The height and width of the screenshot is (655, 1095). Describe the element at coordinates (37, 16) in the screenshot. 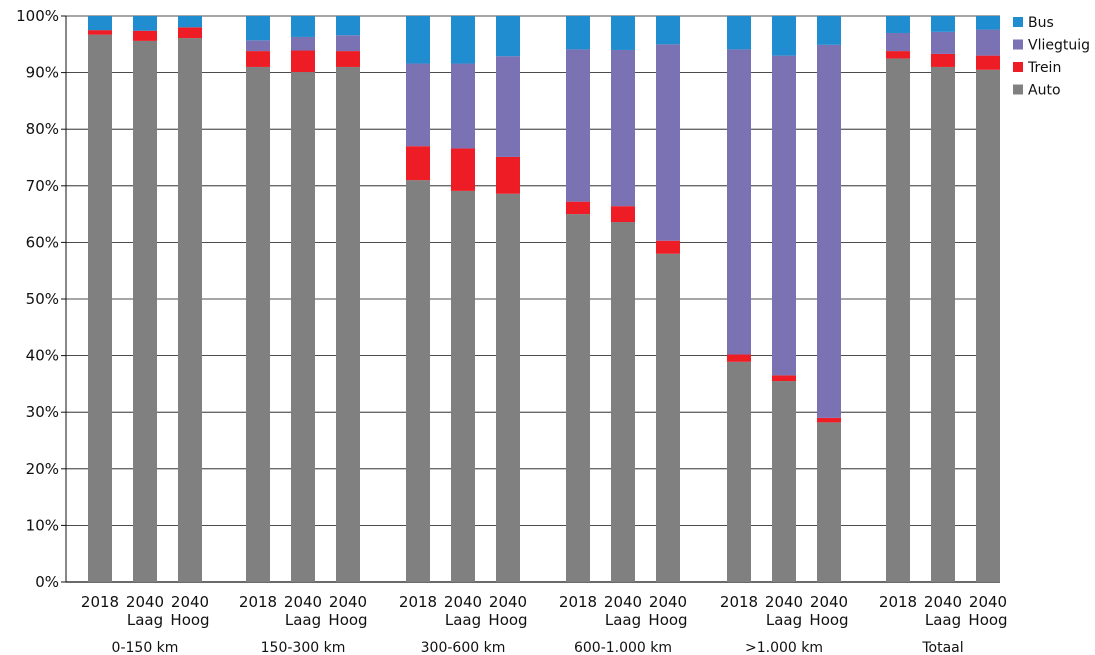

I see `y-tick-label: 100%` at that location.